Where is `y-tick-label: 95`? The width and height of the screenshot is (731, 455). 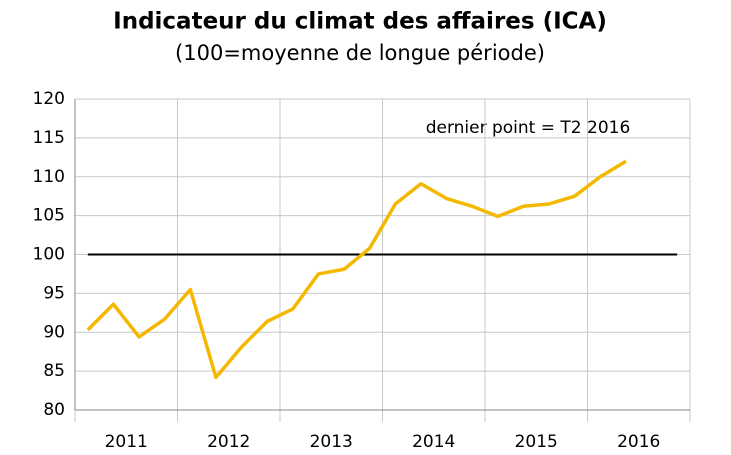 y-tick-label: 95 is located at coordinates (54, 293).